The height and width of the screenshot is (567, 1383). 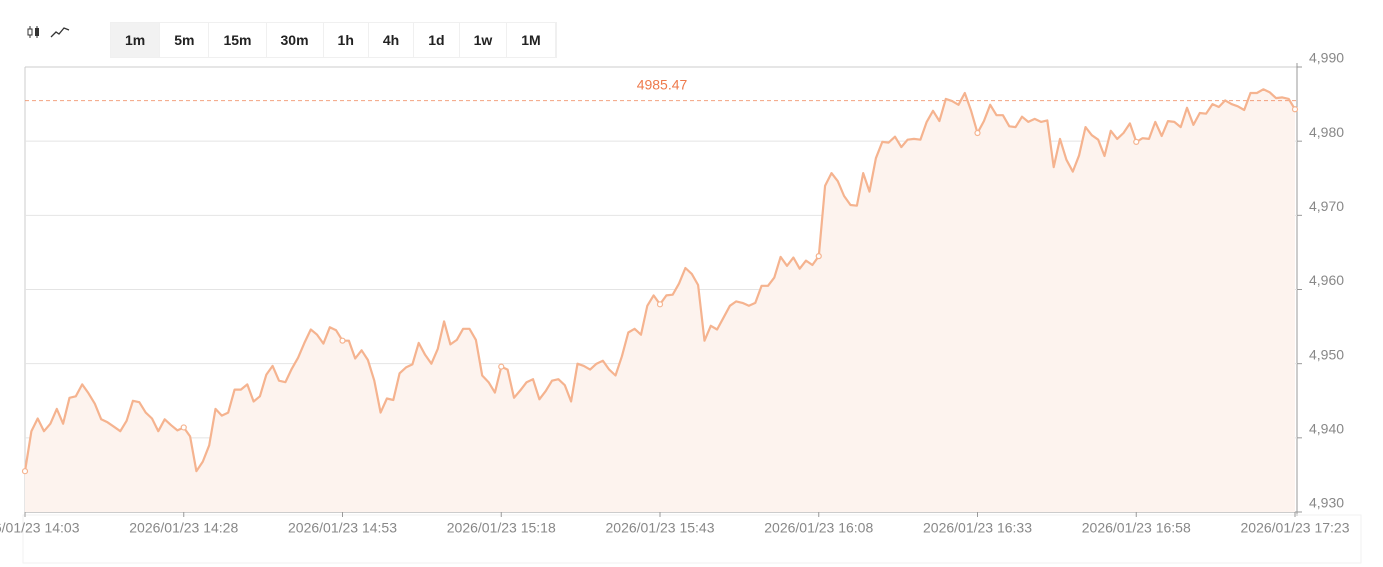 What do you see at coordinates (183, 528) in the screenshot?
I see `x-tick-label: 2026/01/23 14:28` at bounding box center [183, 528].